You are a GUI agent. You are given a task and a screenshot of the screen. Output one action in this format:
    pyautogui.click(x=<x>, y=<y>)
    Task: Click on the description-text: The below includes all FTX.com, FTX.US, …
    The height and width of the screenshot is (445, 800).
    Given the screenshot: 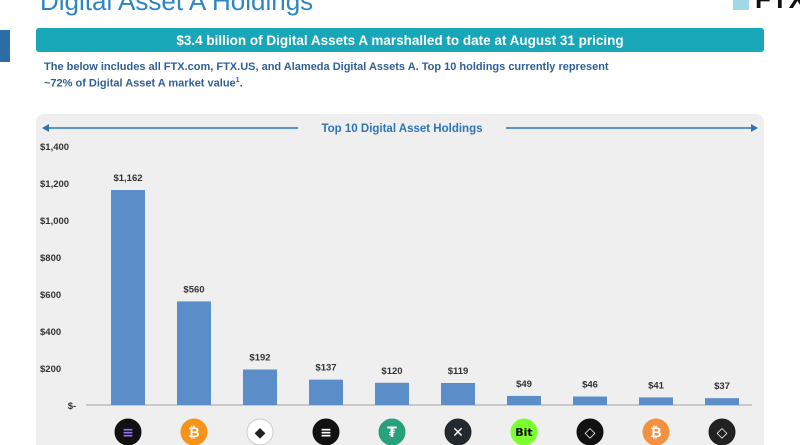 What is the action you would take?
    pyautogui.click(x=404, y=75)
    